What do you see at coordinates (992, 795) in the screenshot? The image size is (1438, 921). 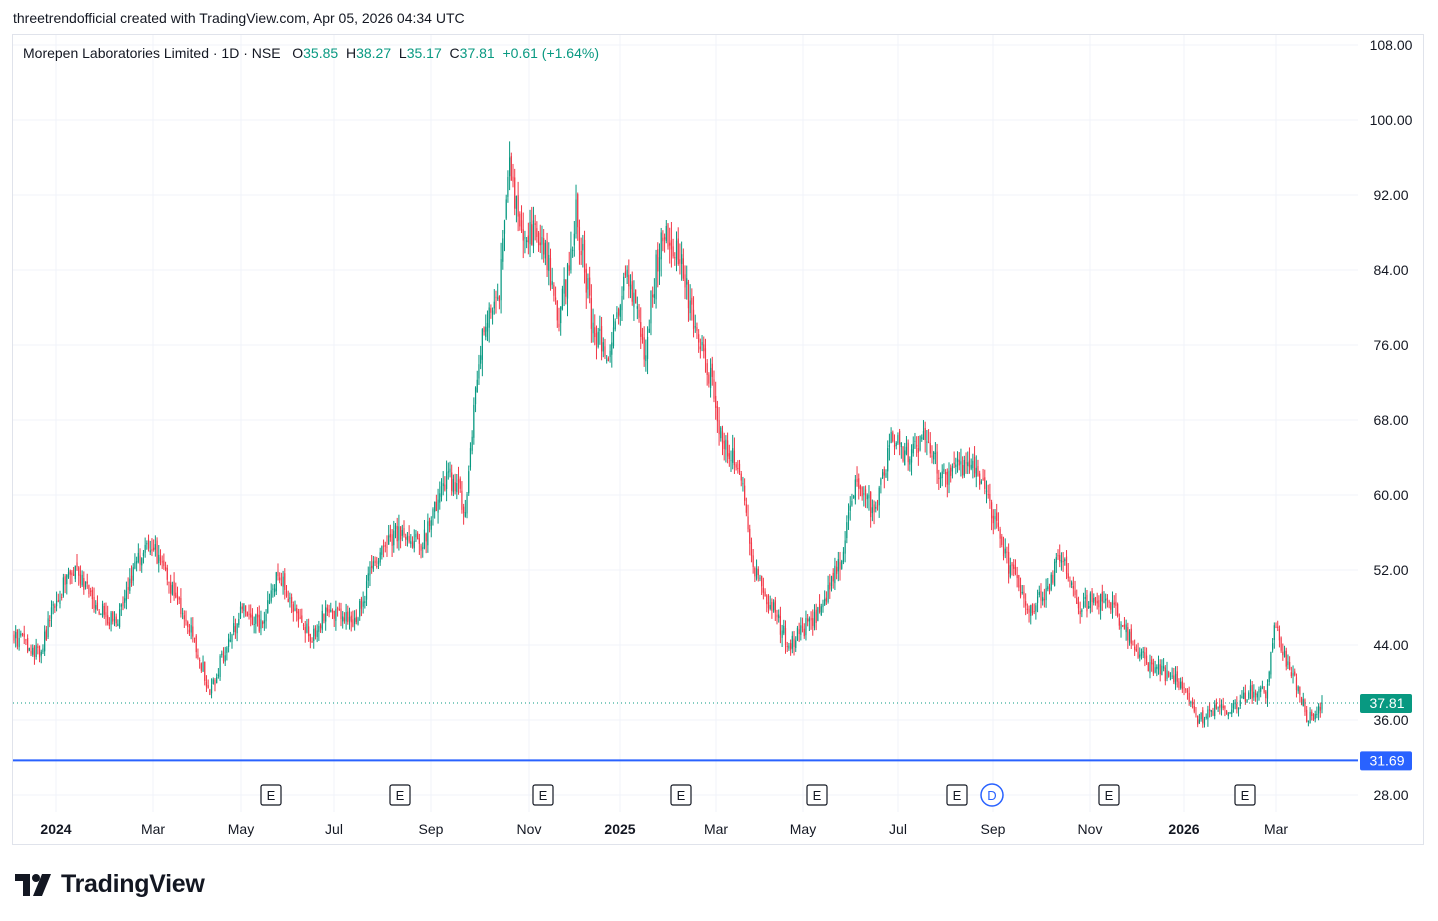 I see `dividend-marker` at bounding box center [992, 795].